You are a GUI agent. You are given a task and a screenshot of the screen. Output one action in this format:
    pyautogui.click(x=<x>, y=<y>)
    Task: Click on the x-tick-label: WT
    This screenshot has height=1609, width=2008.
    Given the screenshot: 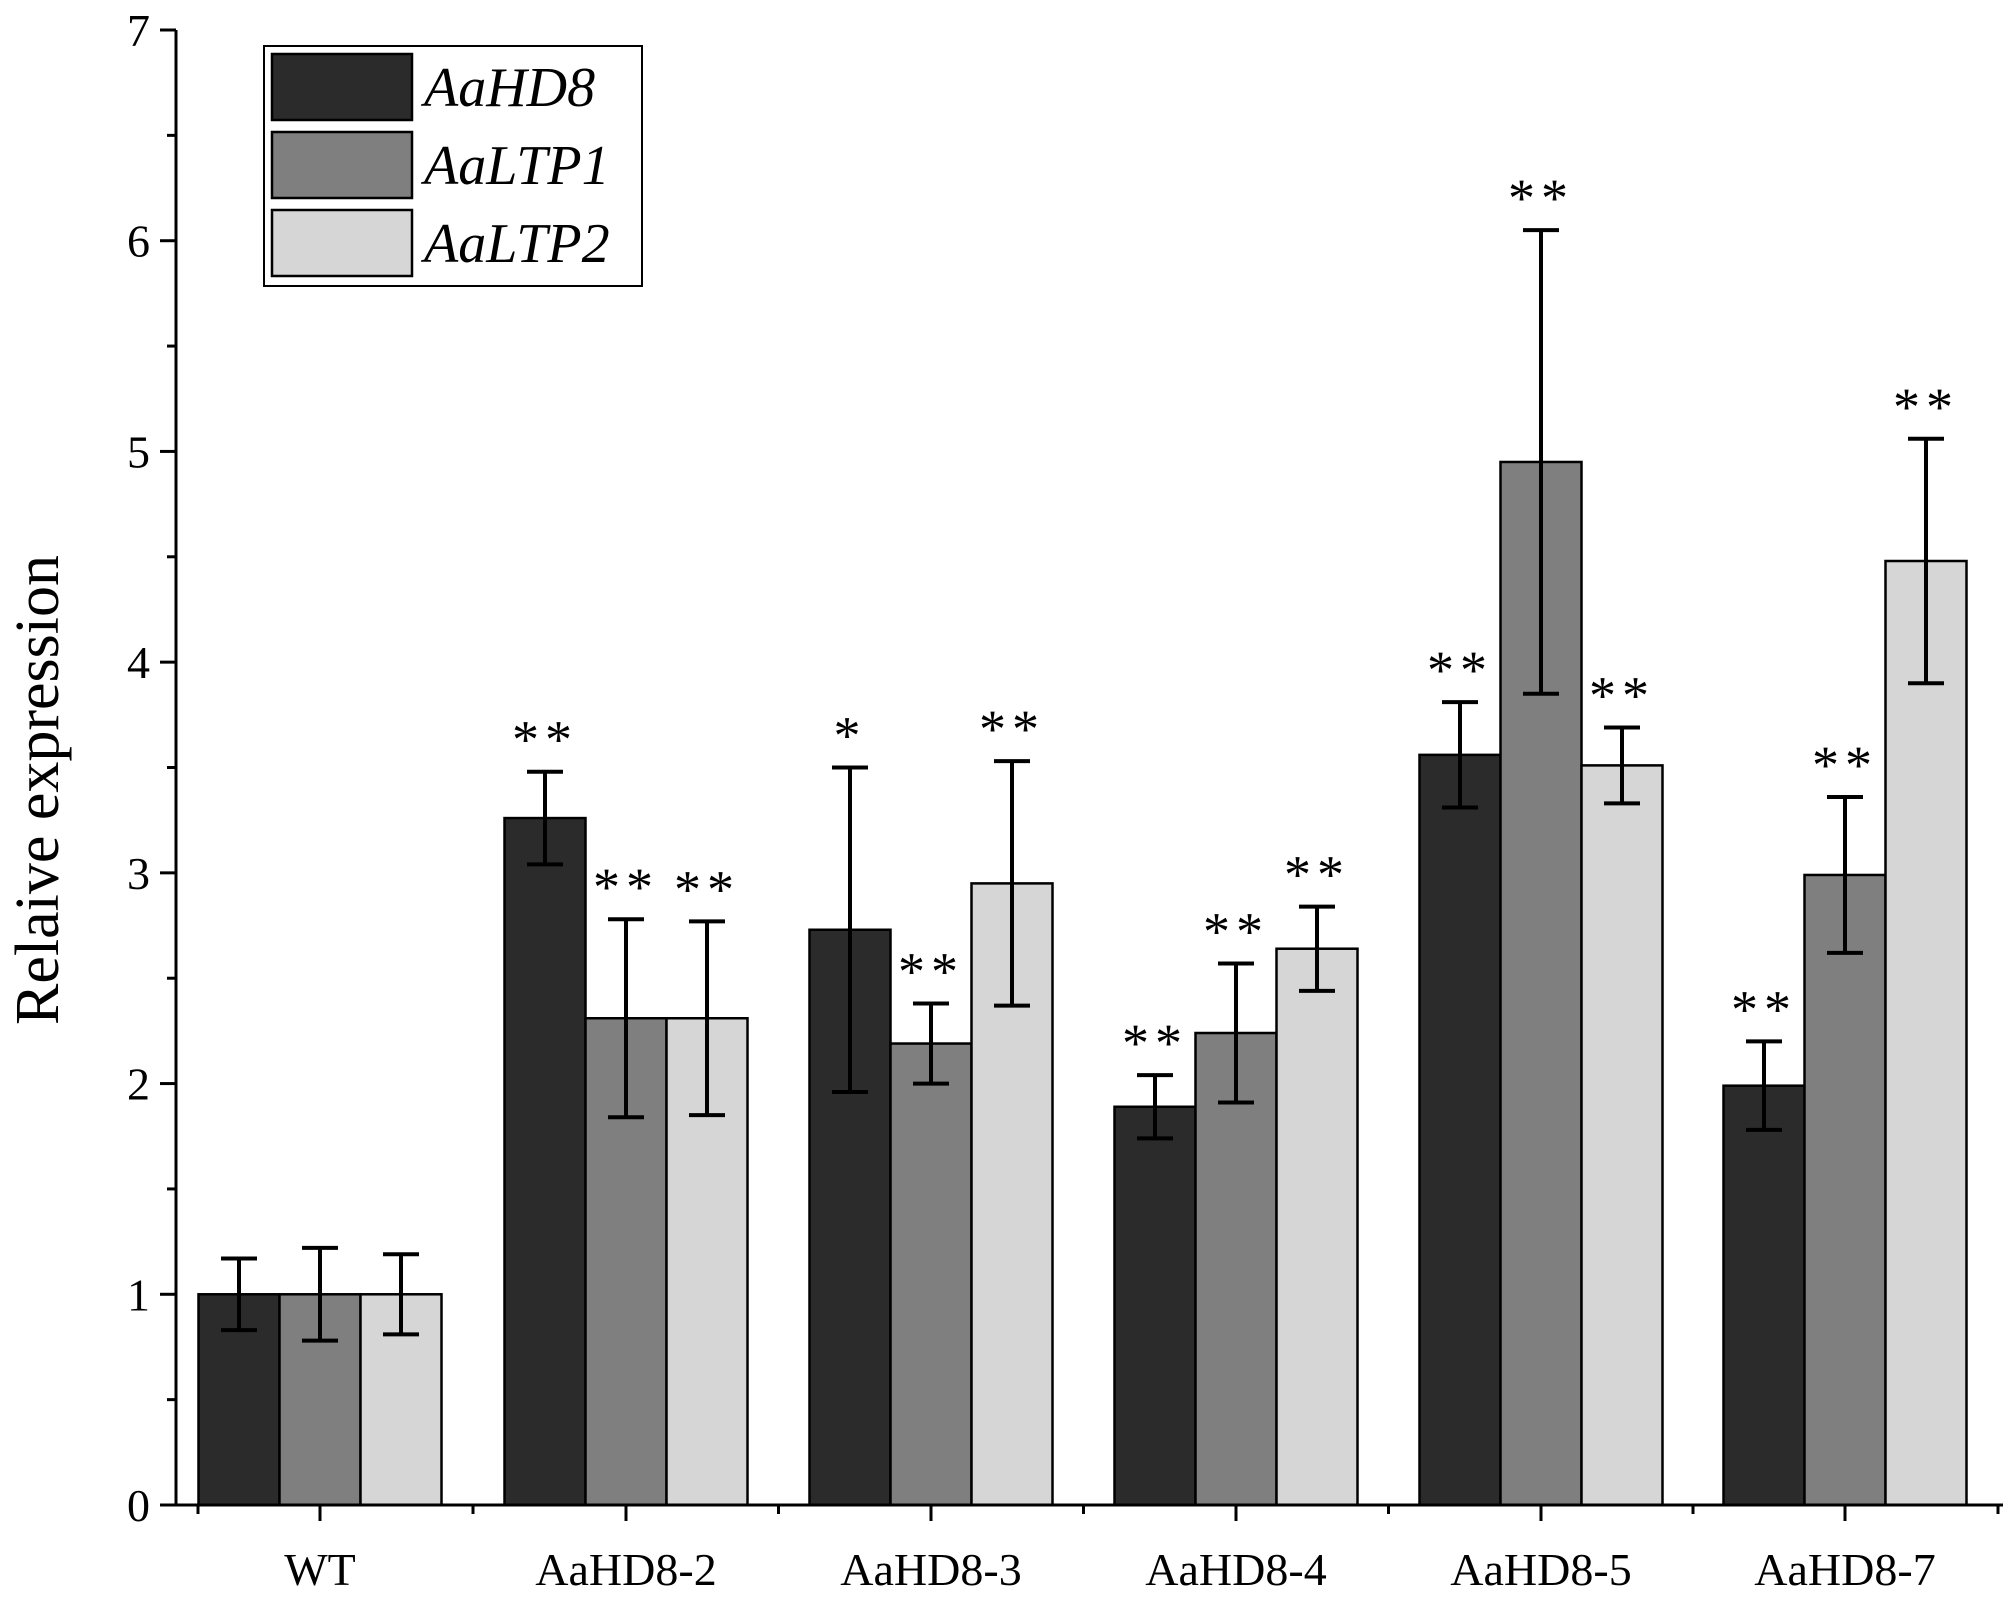 What is the action you would take?
    pyautogui.click(x=320, y=1569)
    